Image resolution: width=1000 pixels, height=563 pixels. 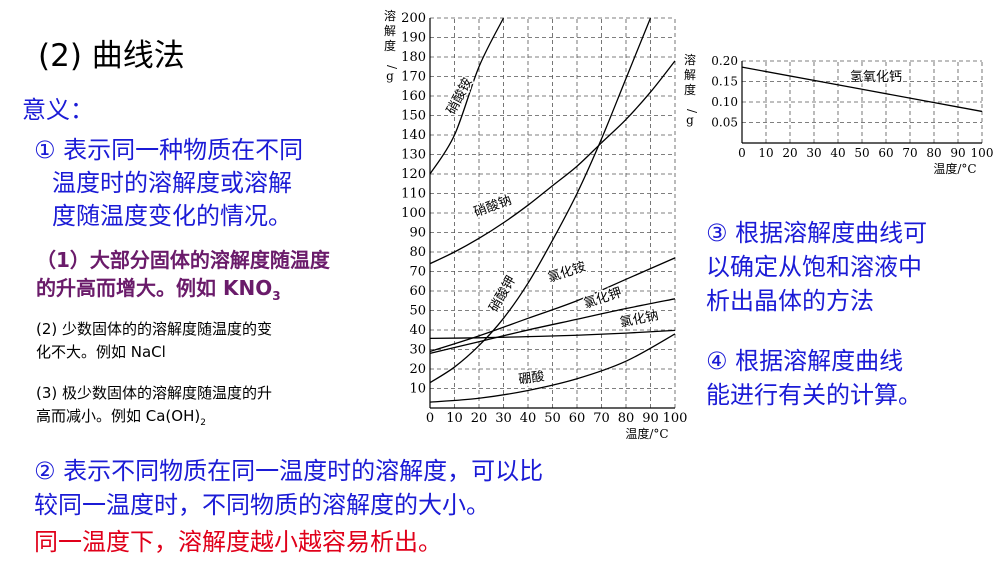 What do you see at coordinates (172, 216) in the screenshot?
I see `point-1-line: 度随温度变化的情况。` at bounding box center [172, 216].